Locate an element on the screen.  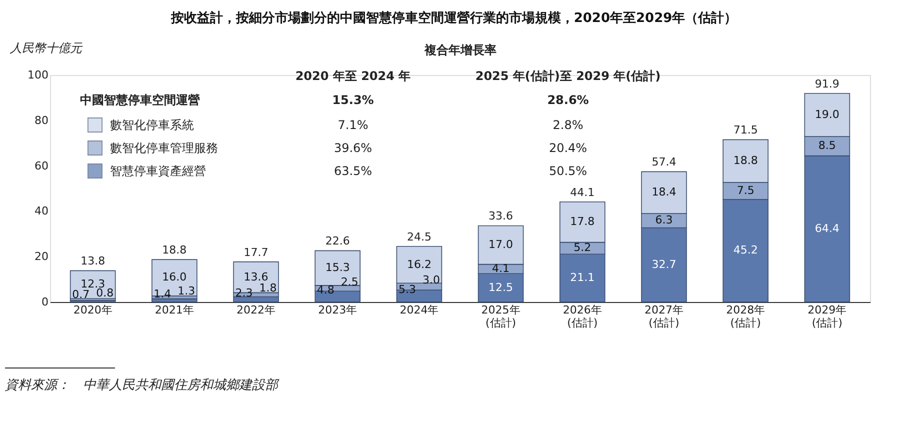
x-tick-label: 2026年 (估計) is located at coordinates (582, 317).